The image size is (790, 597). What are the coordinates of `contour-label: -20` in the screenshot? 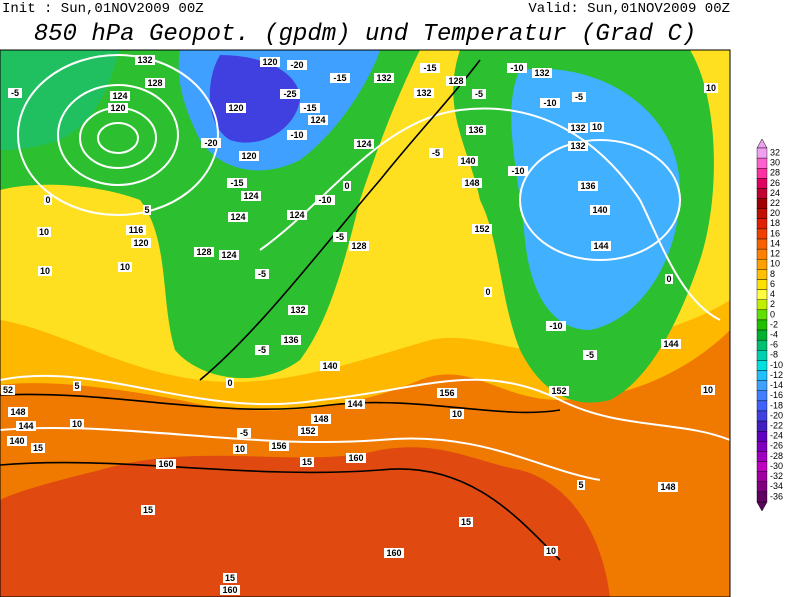 It's located at (210, 143).